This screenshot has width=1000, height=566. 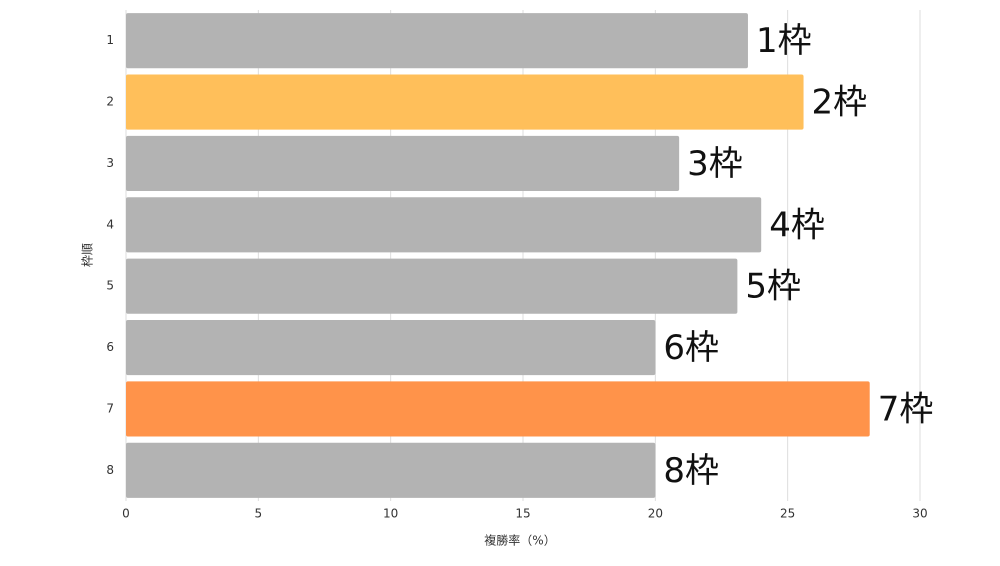 I want to click on y-axis-title: 枠順, so click(x=88, y=255).